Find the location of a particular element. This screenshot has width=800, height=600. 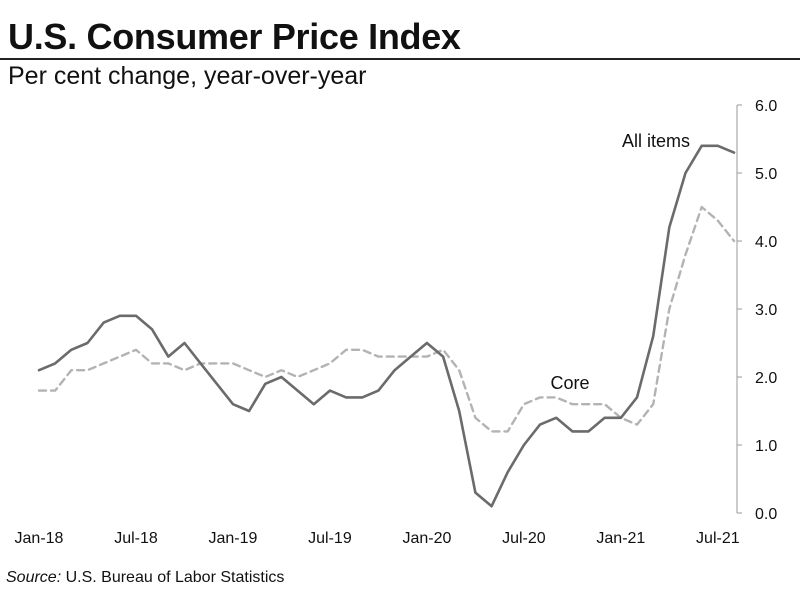

x-tick-label: Jul-18 is located at coordinates (136, 538).